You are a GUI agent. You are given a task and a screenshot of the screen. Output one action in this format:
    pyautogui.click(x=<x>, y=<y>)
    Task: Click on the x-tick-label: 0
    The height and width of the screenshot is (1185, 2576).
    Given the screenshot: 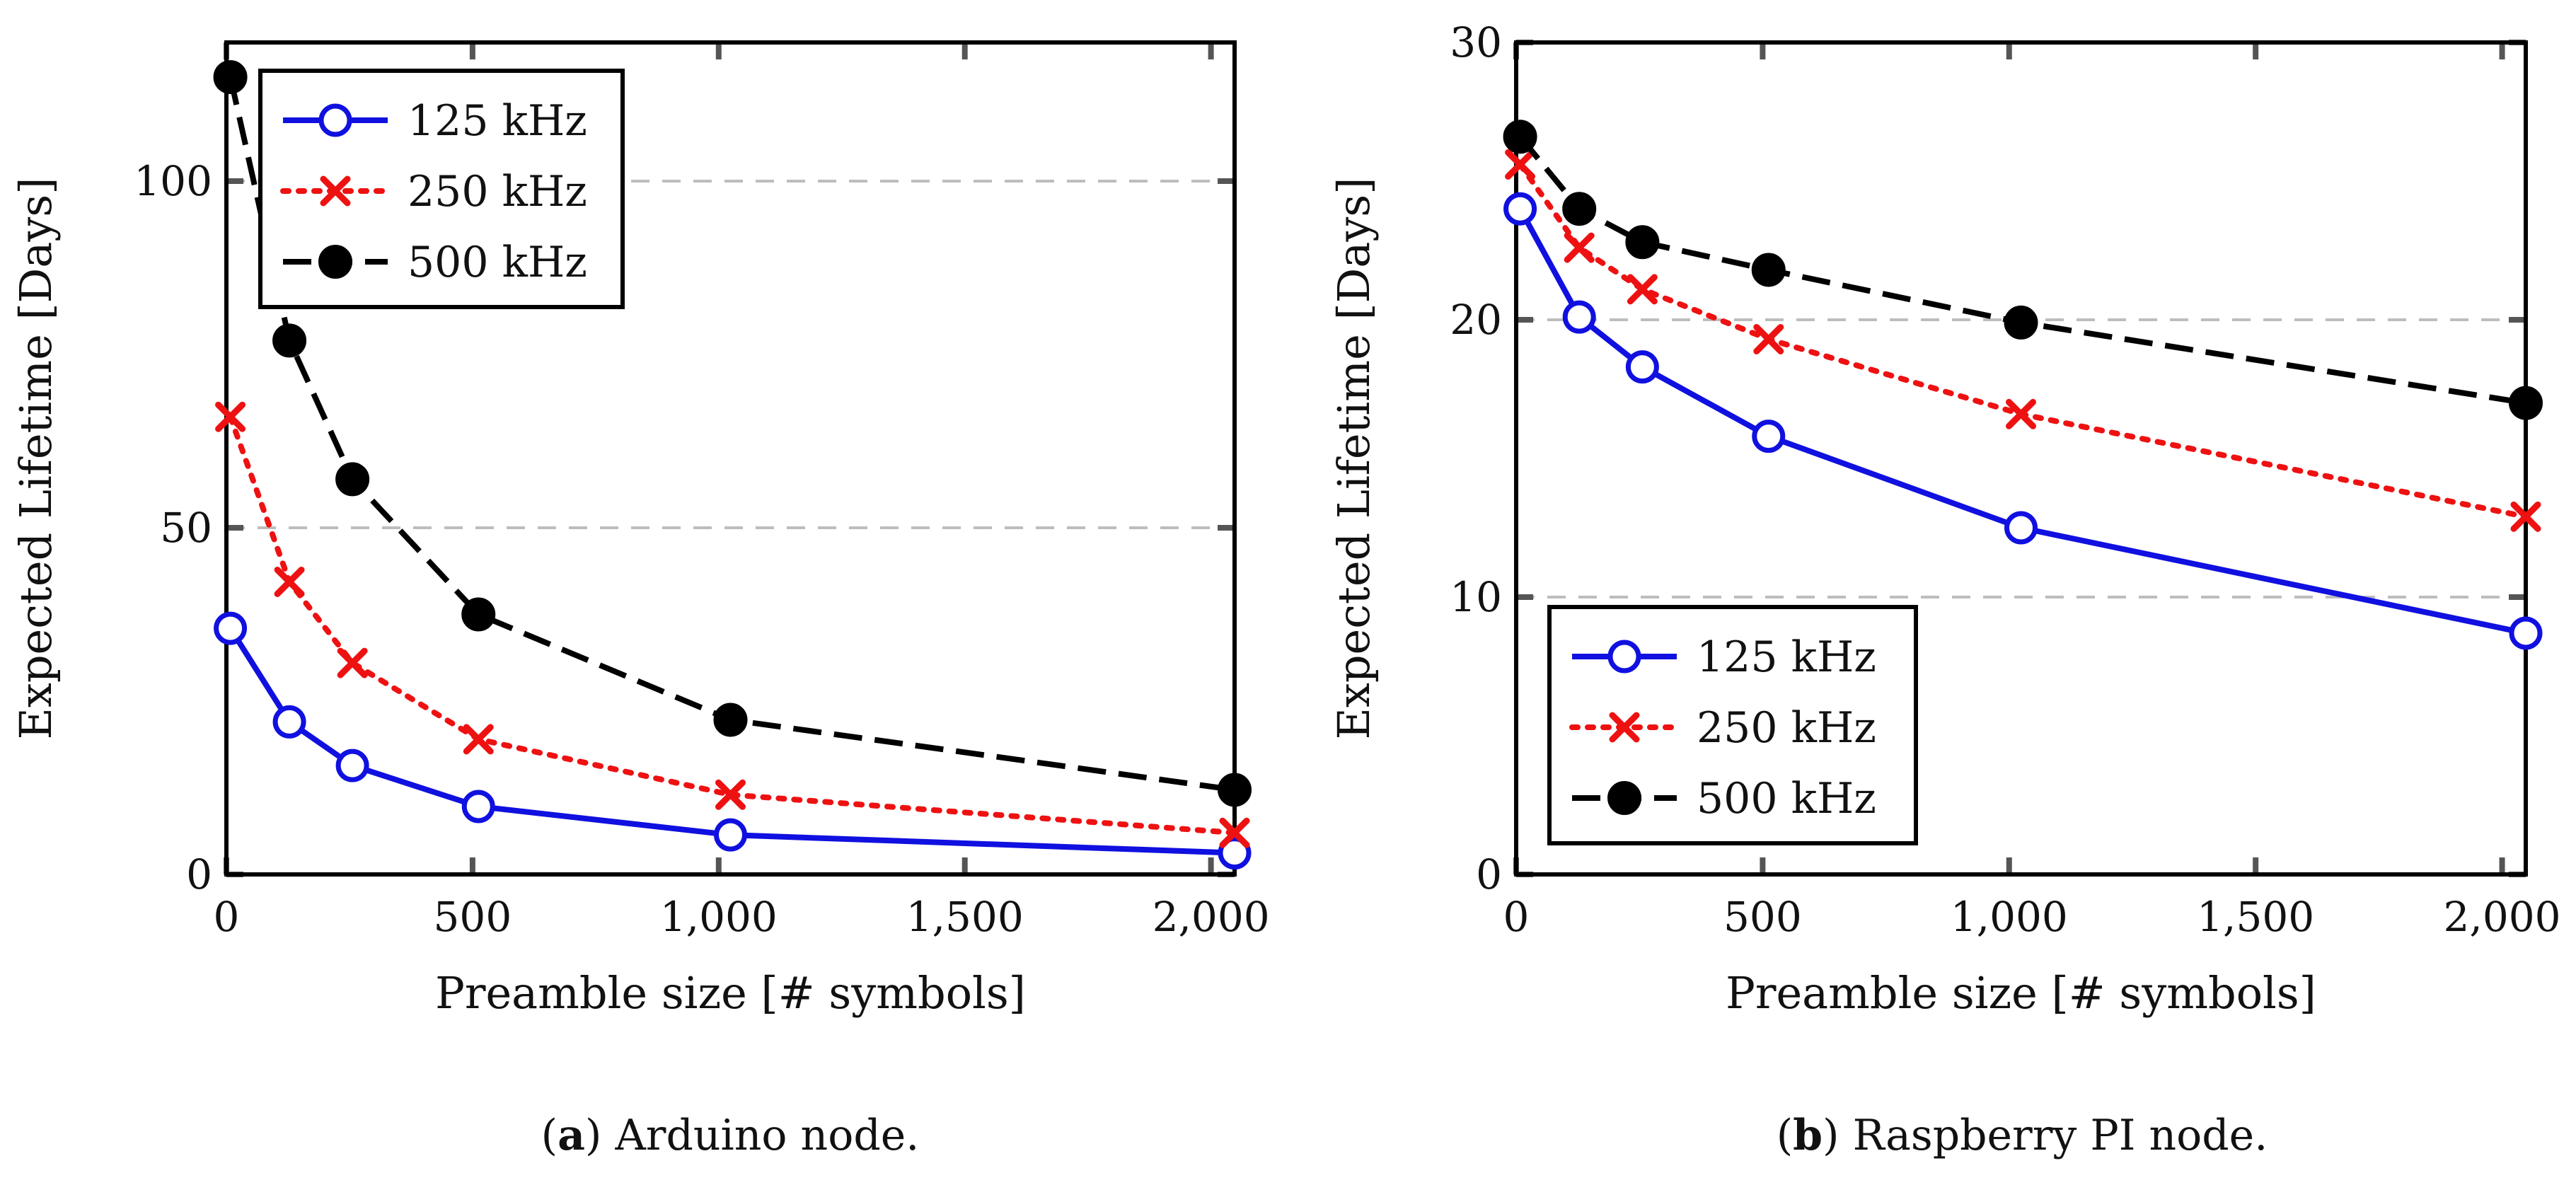 What is the action you would take?
    pyautogui.click(x=1516, y=917)
    